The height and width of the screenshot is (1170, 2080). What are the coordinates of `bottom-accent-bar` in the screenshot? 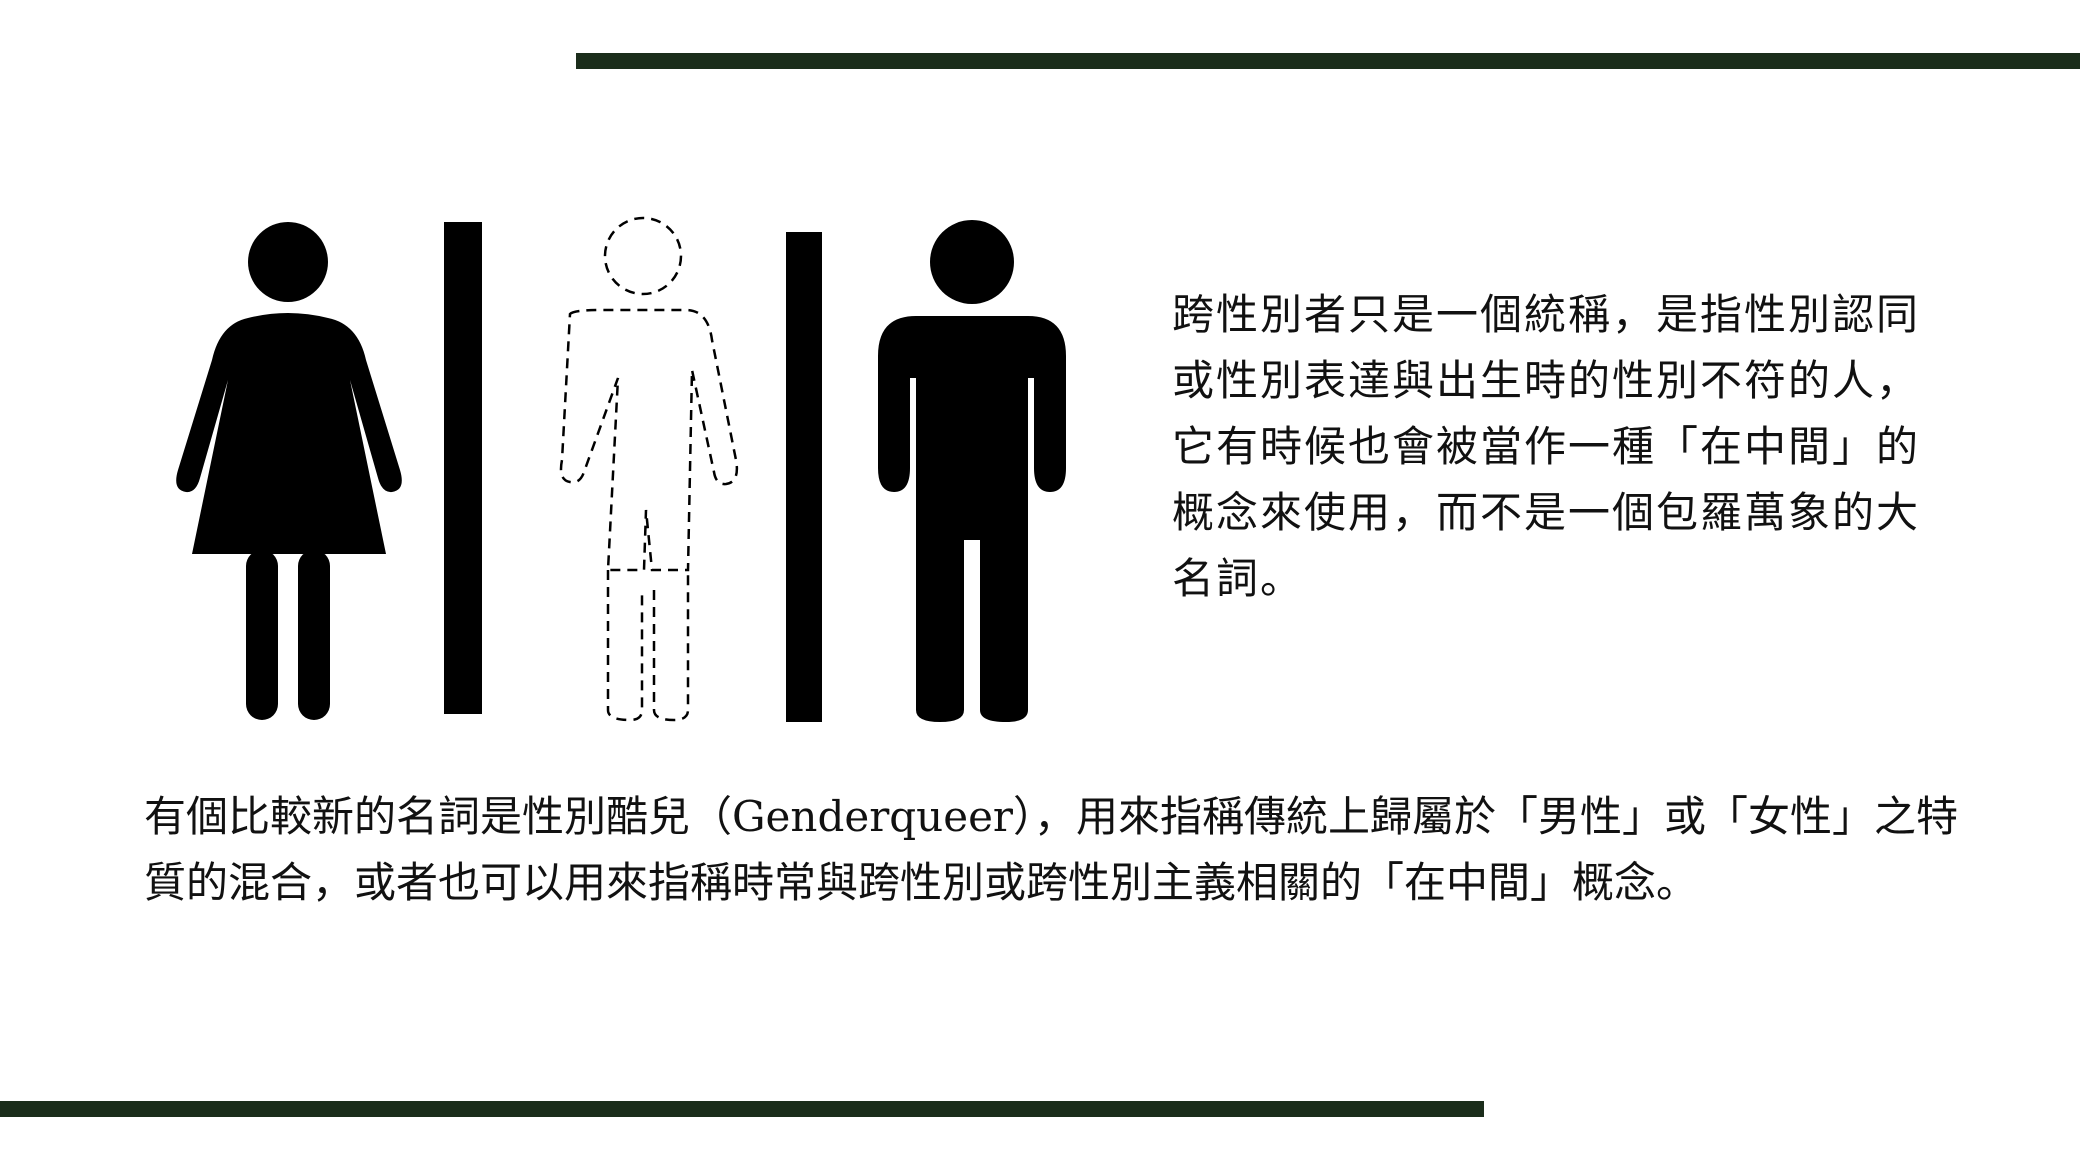 It's located at (742, 1109).